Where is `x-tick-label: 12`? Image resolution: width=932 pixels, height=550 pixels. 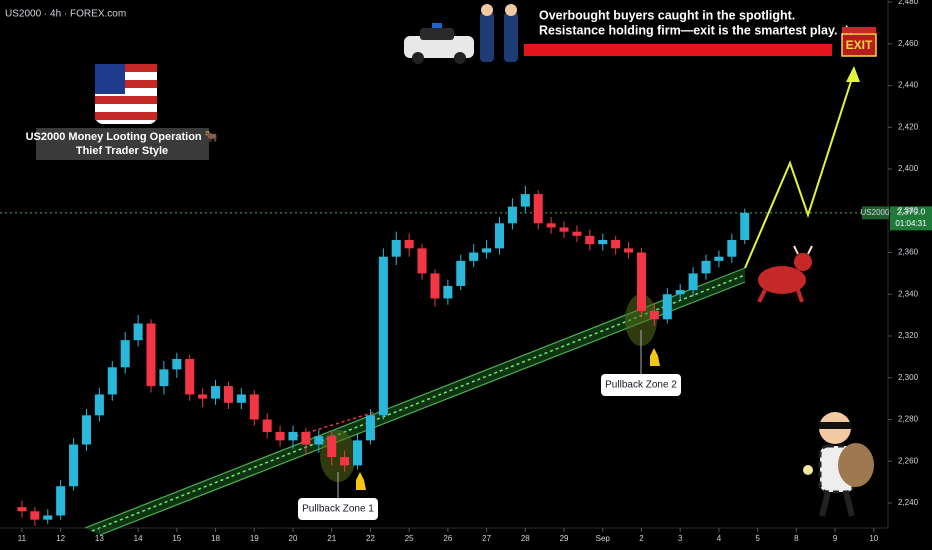
x-tick-label: 12 is located at coordinates (60, 538).